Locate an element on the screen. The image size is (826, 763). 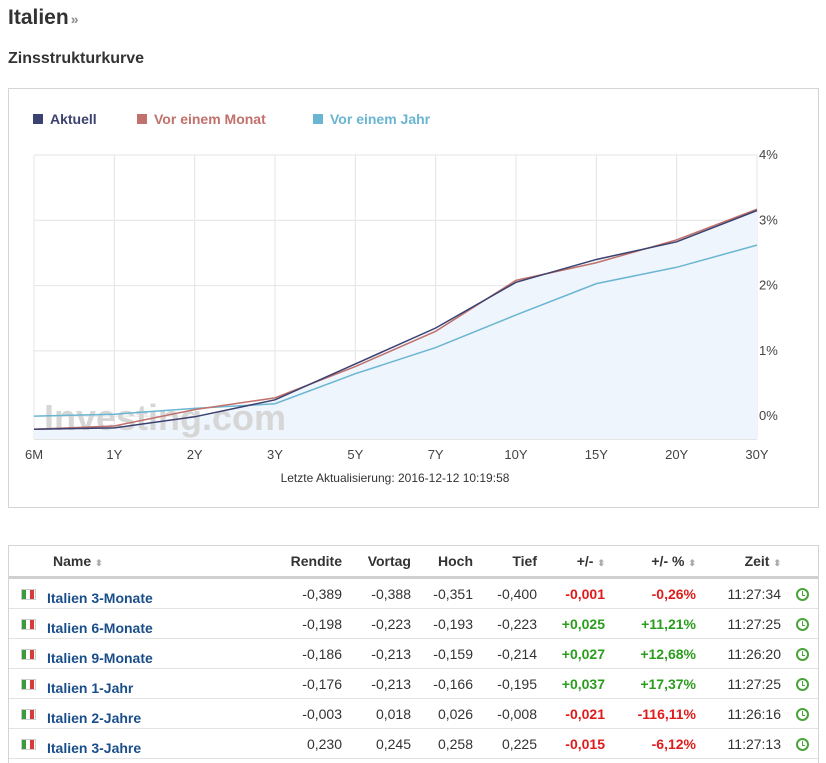
change-pct-cell: -116,11% is located at coordinates (656, 713).